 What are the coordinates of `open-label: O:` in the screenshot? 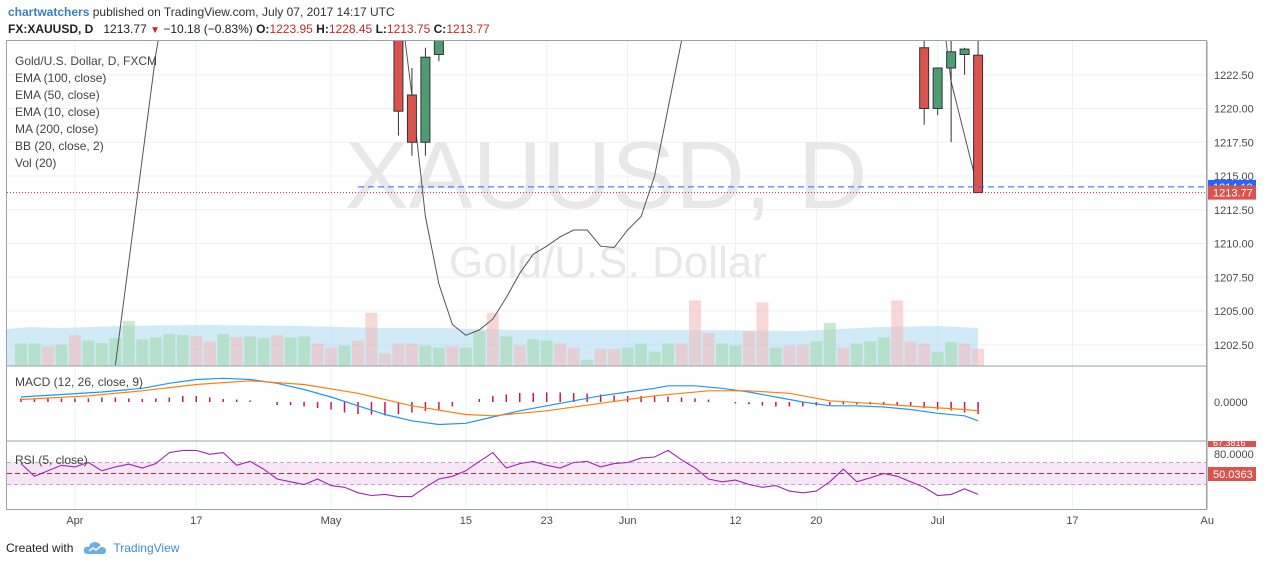 It's located at (263, 29).